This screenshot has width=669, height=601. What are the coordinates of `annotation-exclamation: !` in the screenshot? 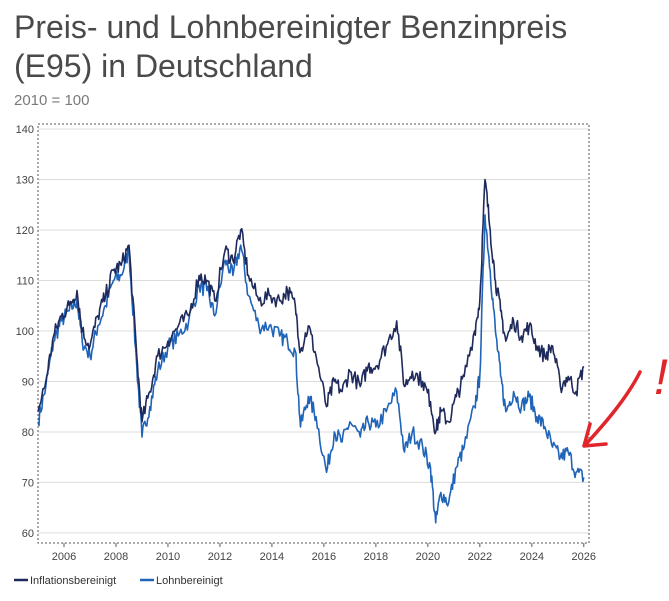 It's located at (661, 377).